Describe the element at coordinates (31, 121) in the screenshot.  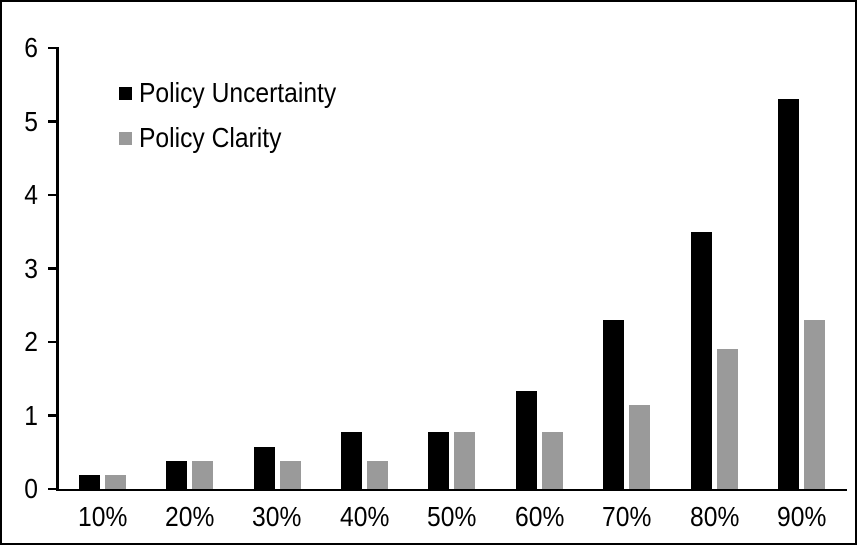
I see `y-tick-label-5: 5` at that location.